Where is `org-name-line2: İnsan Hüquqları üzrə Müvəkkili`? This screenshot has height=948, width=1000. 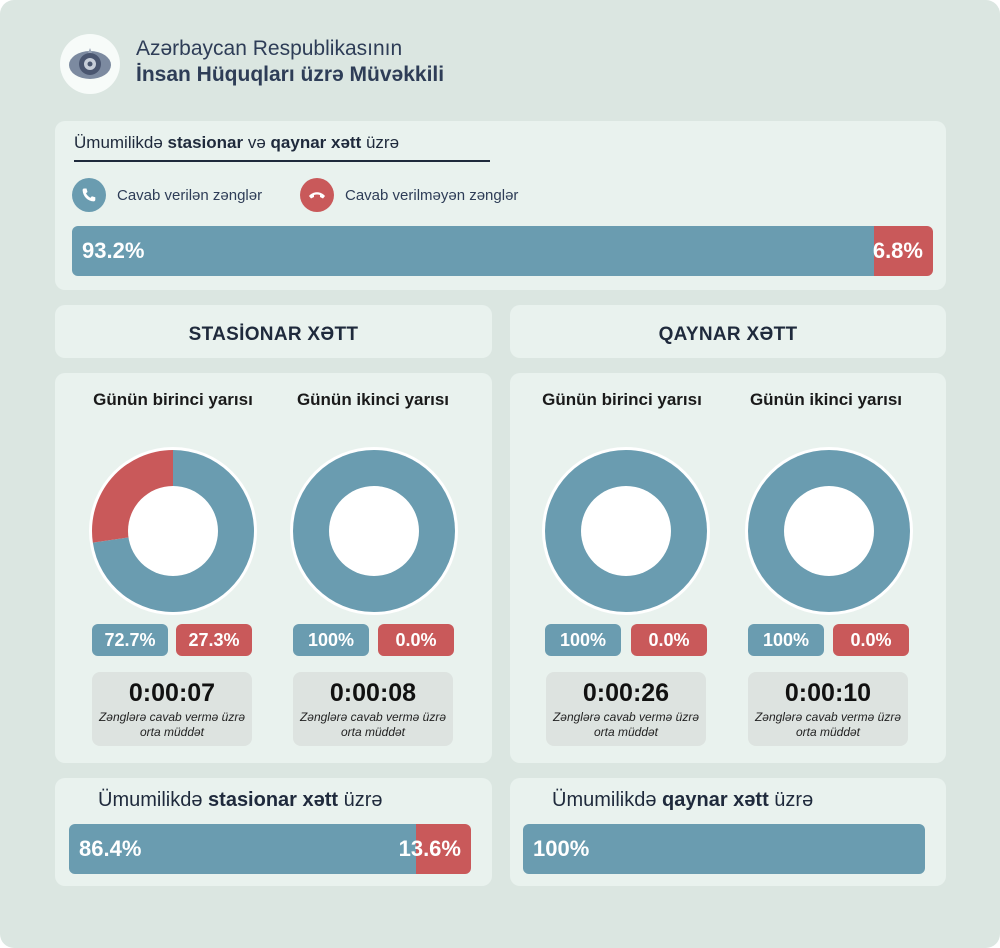
org-name-line2: İnsan Hüquqları üzrə Müvəkkili is located at coordinates (290, 74).